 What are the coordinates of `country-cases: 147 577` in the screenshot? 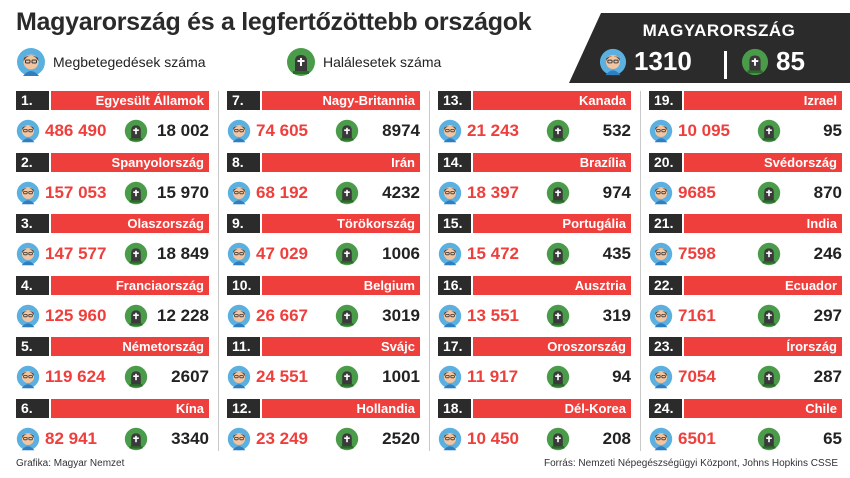 It's located at (76, 253).